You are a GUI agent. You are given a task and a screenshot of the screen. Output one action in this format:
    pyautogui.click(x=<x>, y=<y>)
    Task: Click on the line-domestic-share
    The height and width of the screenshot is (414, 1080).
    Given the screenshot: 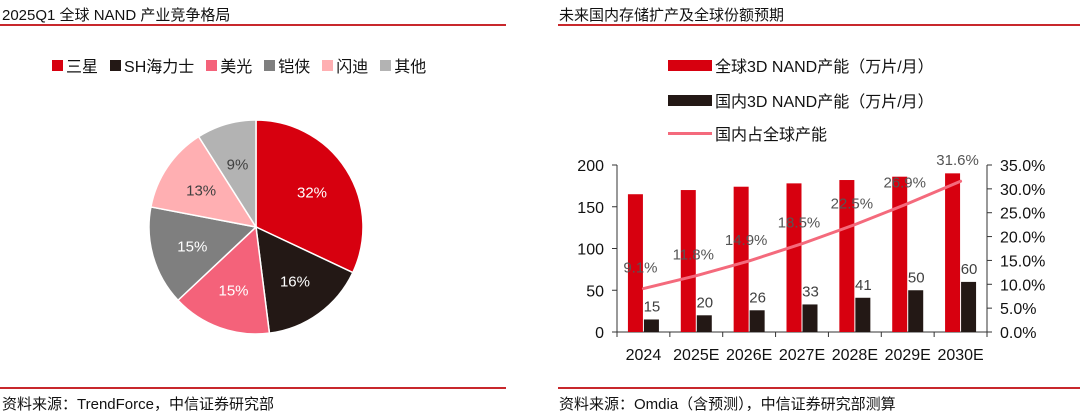 What is the action you would take?
    pyautogui.click(x=802, y=235)
    